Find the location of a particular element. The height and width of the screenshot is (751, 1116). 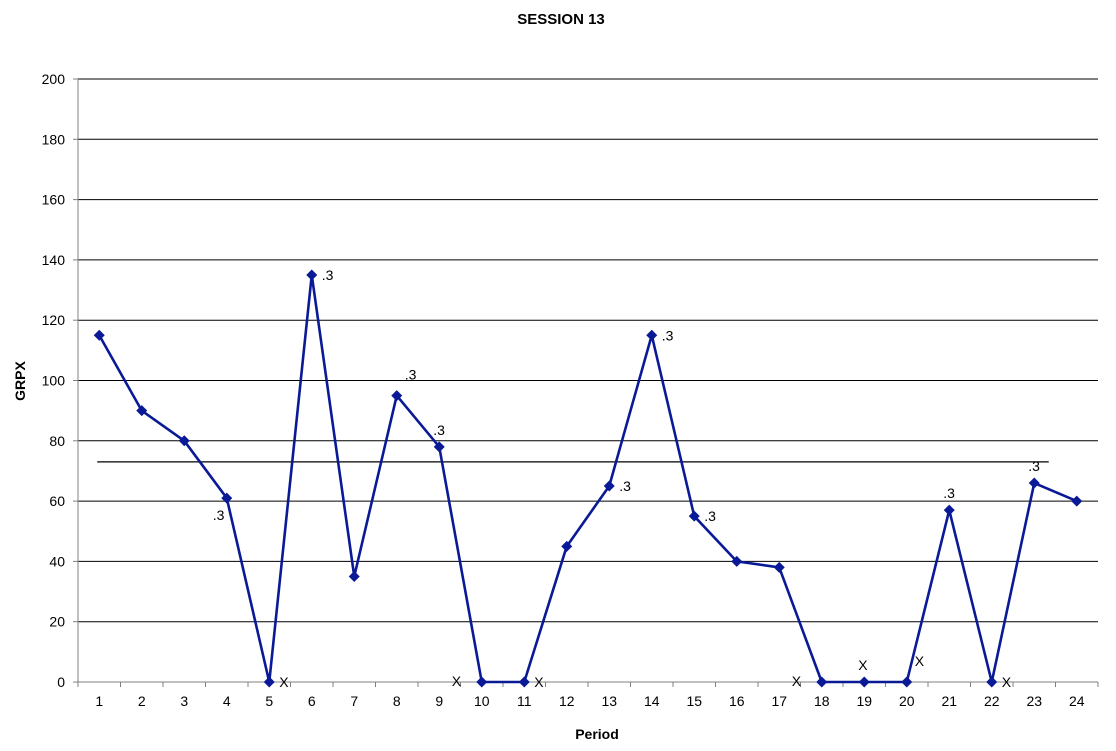

x-tick-label: 11 is located at coordinates (524, 701).